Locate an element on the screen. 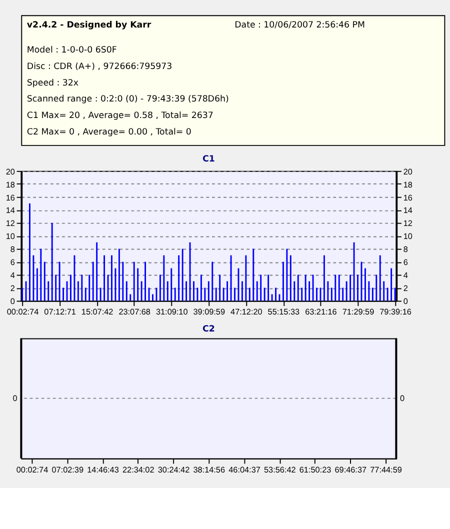 The width and height of the screenshot is (450, 529). text: Speed : 32x is located at coordinates (52, 83).